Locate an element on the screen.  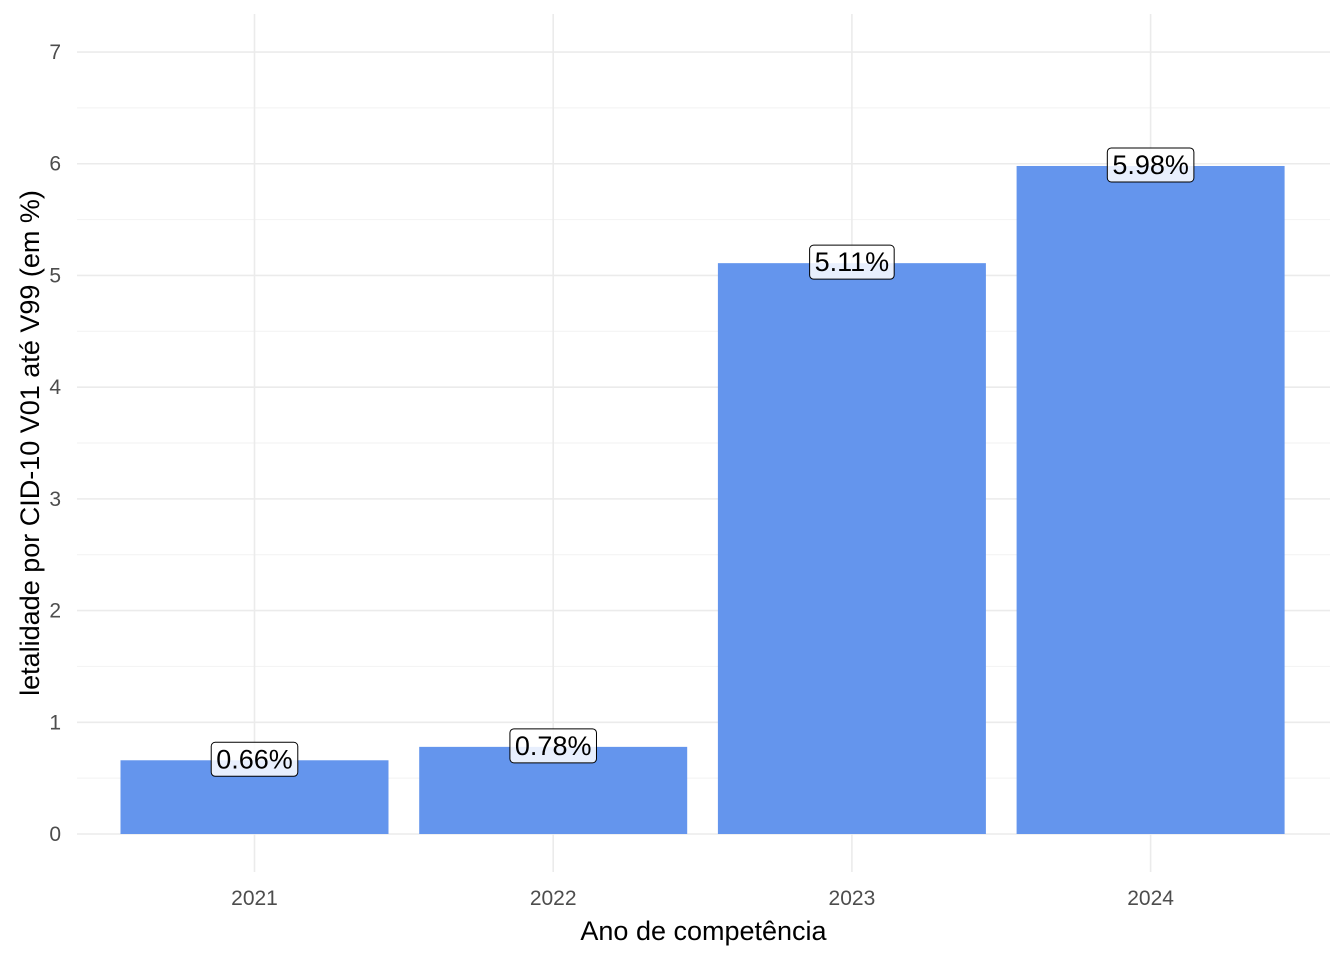
bar-2023 is located at coordinates (851, 549).